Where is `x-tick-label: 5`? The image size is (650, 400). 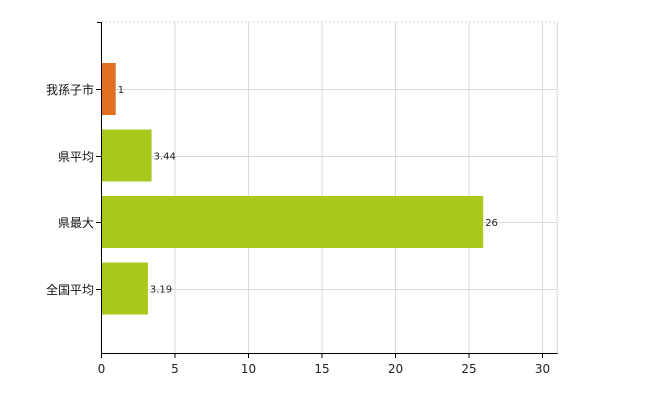
x-tick-label: 5 is located at coordinates (175, 369).